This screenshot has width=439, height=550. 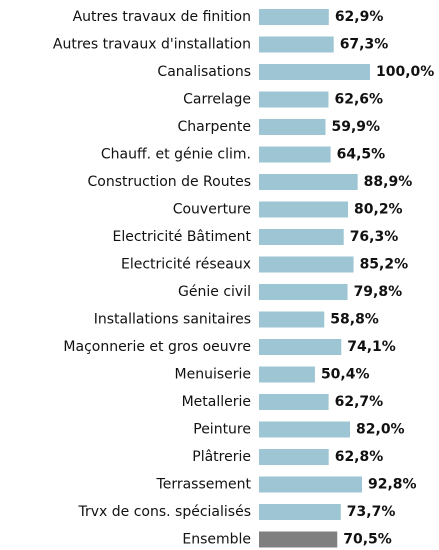 I want to click on category-label: Génie civil, so click(x=214, y=292).